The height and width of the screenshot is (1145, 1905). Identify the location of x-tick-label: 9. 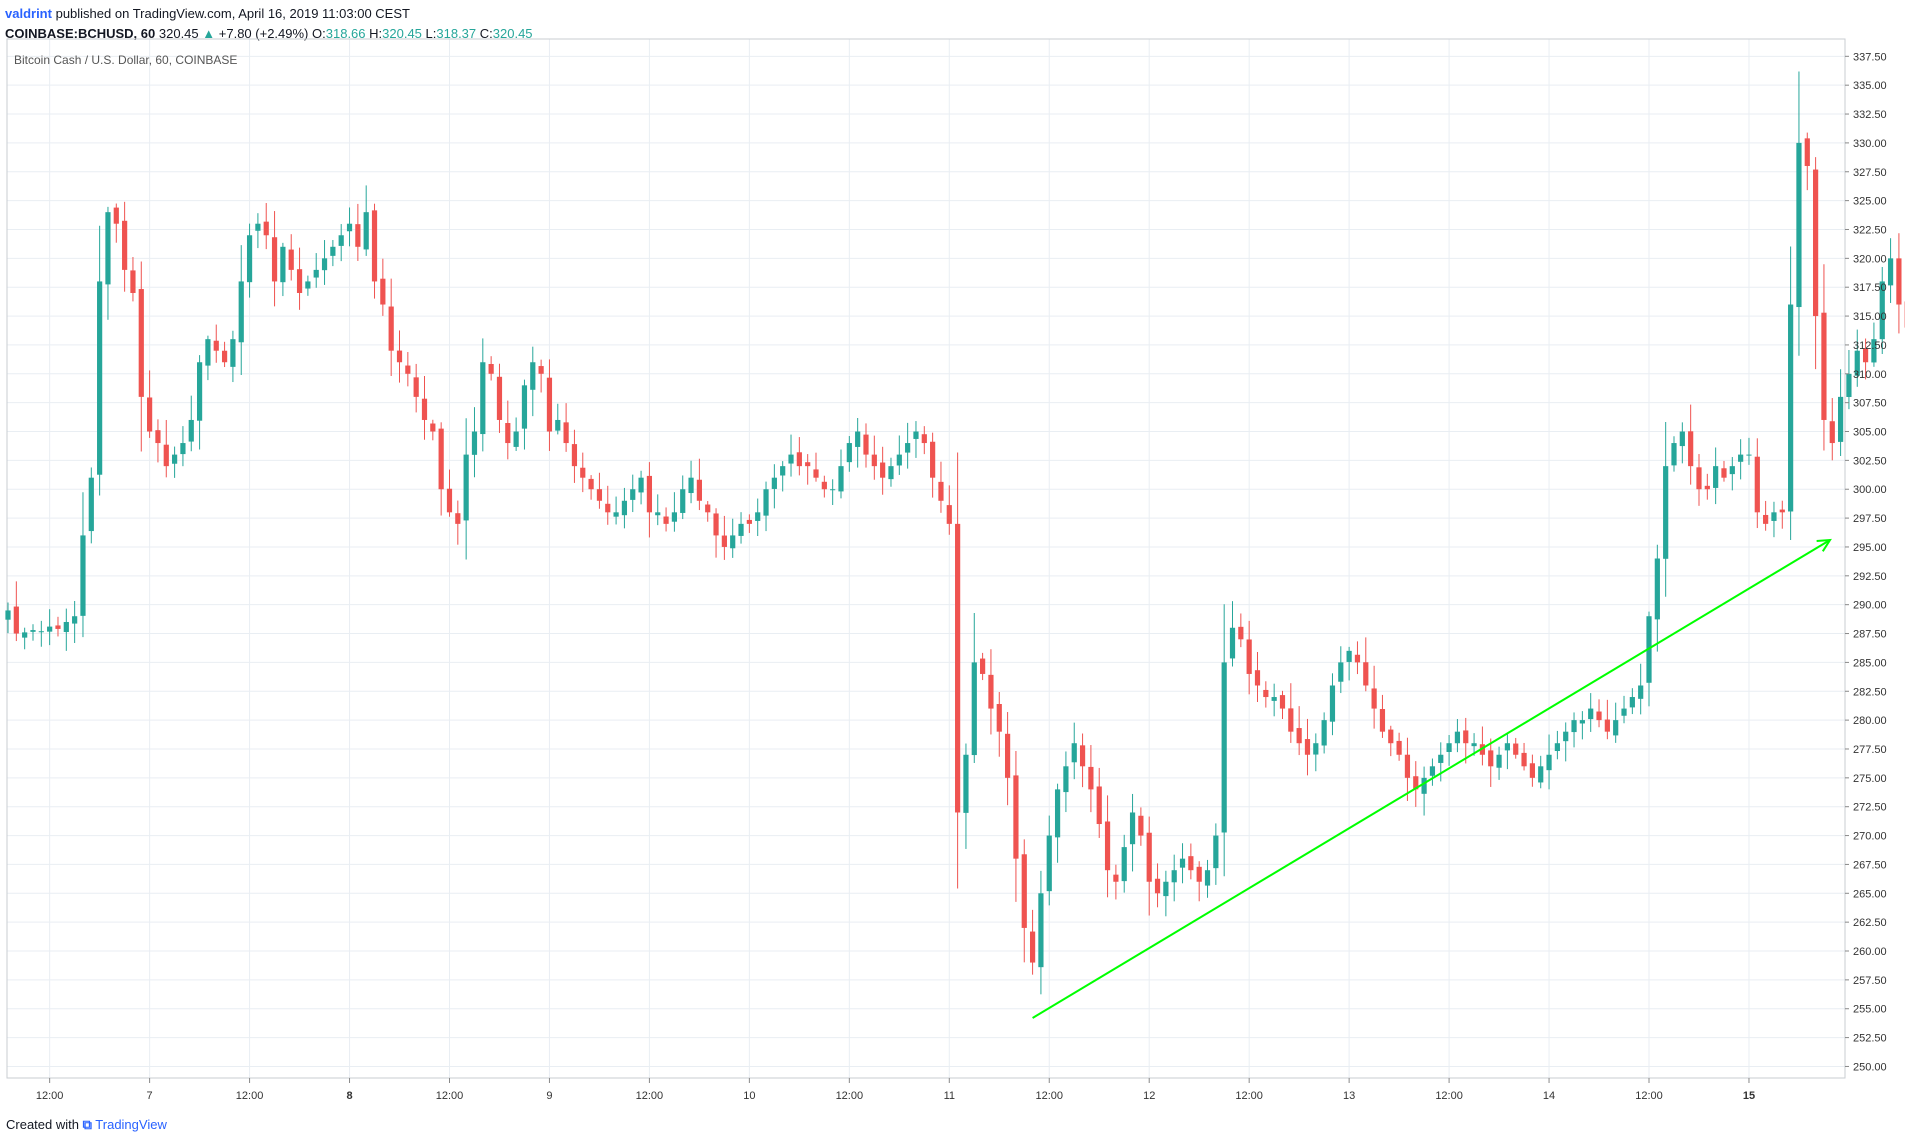
(549, 1096).